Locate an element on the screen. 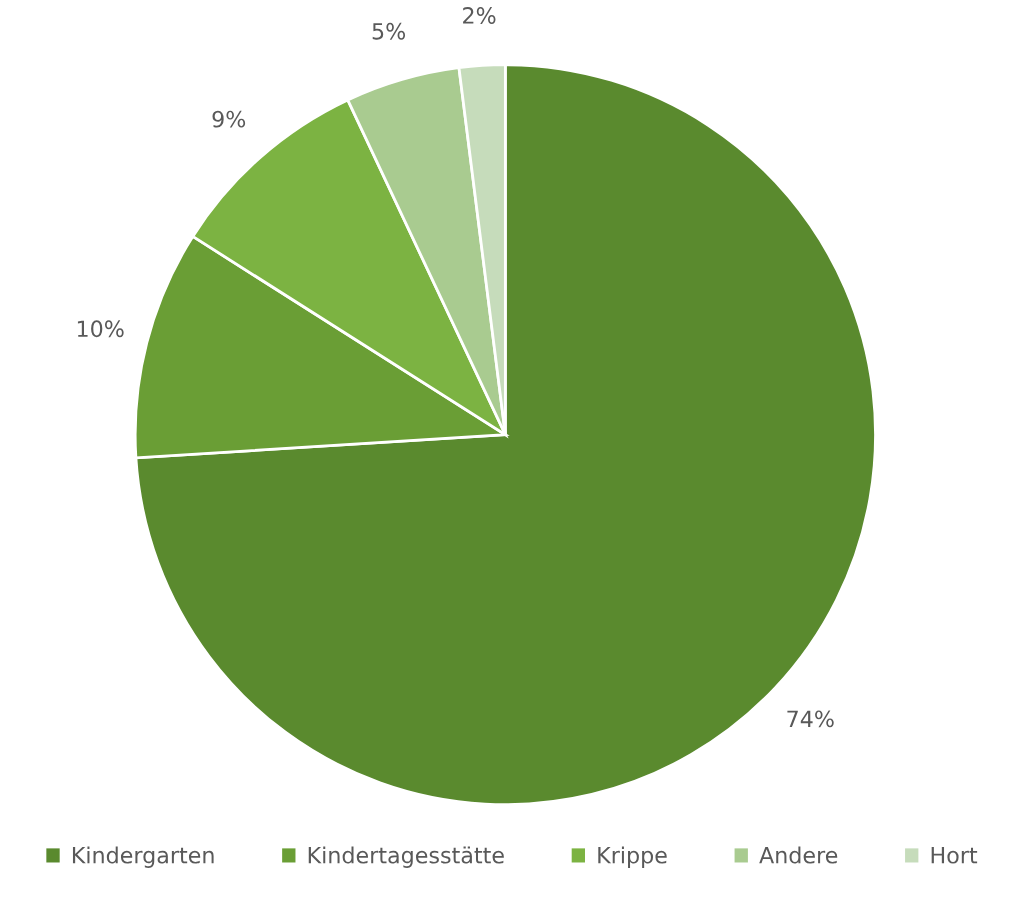 This screenshot has height=899, width=1024. data-label: 74% is located at coordinates (810, 719).